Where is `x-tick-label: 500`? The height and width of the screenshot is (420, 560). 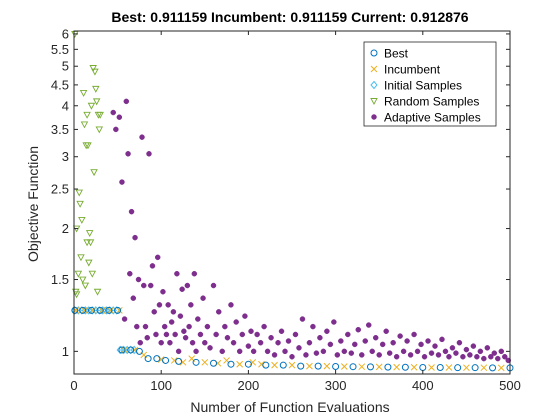
x-tick-label: 500 is located at coordinates (510, 385).